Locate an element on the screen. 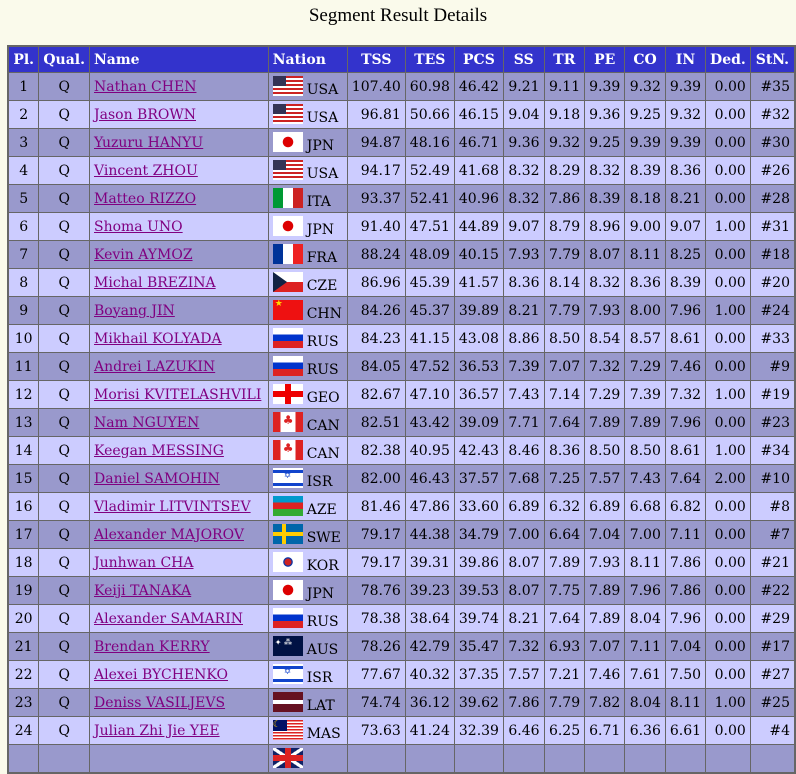 The height and width of the screenshot is (774, 796). cell-pcs: 39.86 is located at coordinates (478, 562).